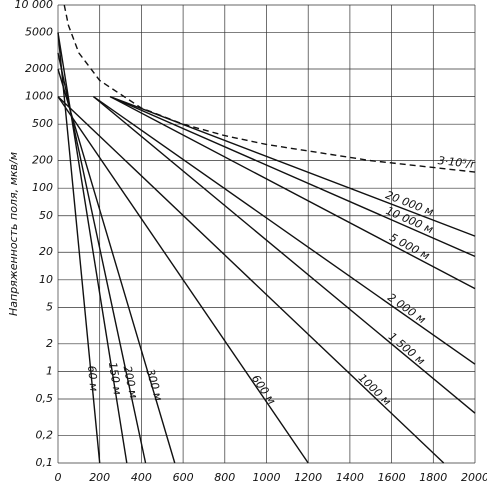 Image resolution: width=487 pixels, height=487 pixels. Describe the element at coordinates (49, 306) in the screenshot. I see `y-tick-label: 5` at that location.